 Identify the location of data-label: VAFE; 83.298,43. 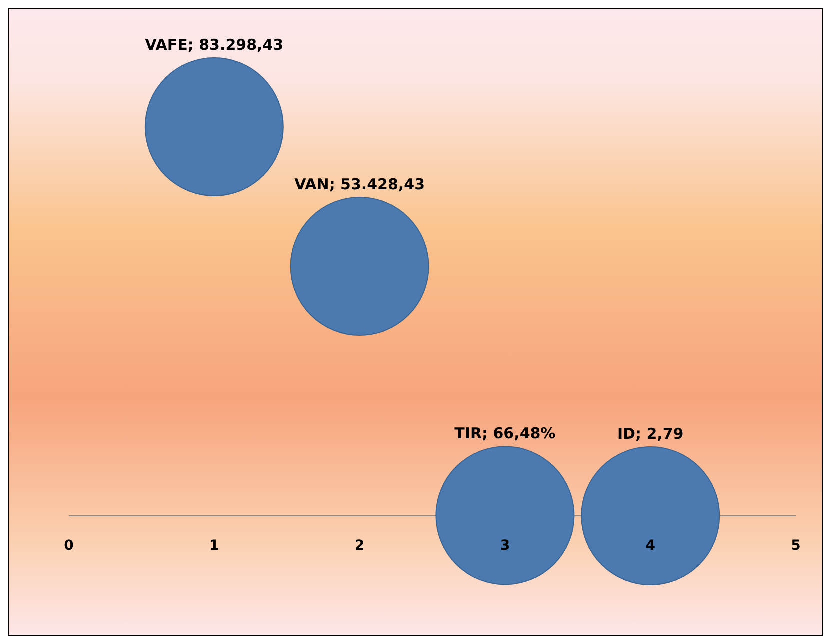
(214, 45).